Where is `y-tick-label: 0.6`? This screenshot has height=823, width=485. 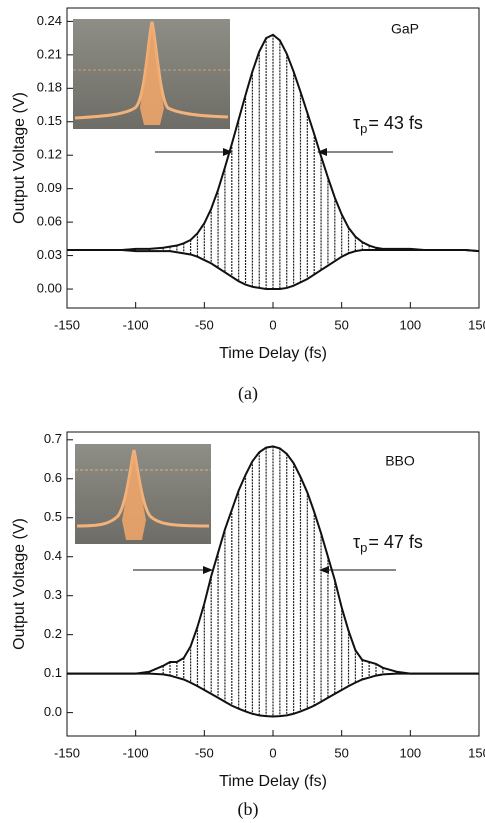
y-tick-label: 0.6 is located at coordinates (53, 477).